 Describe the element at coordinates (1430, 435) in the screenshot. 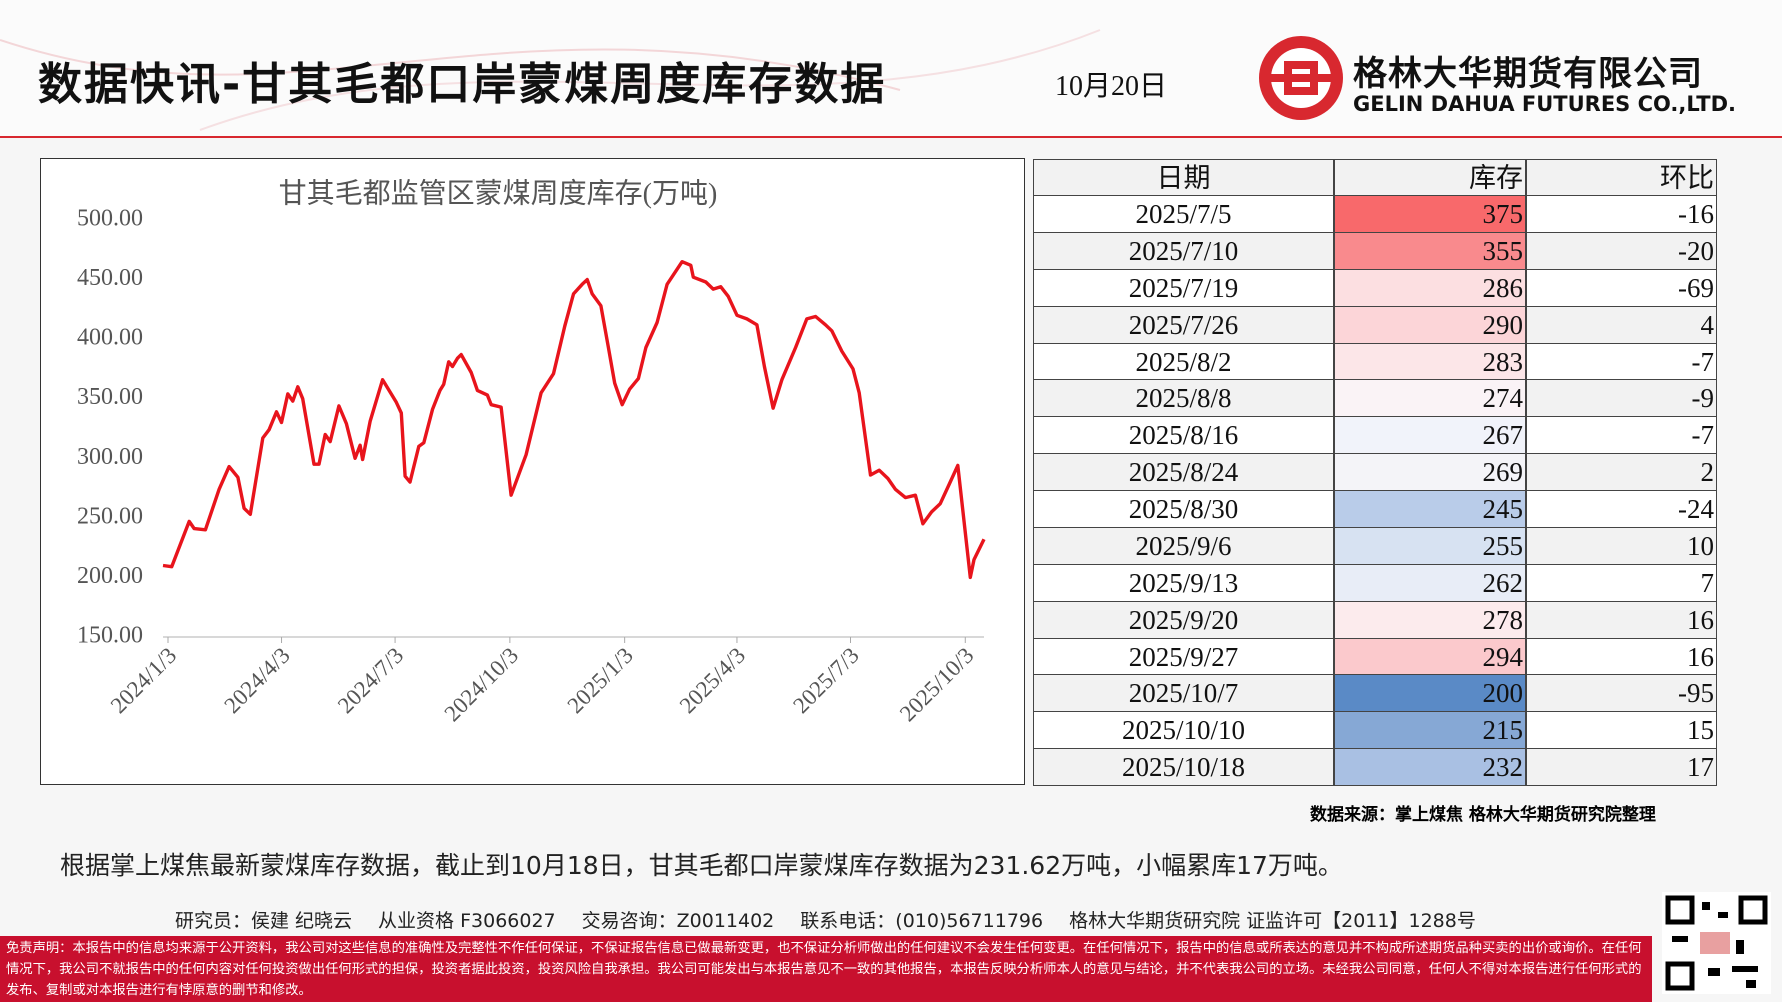

I see `stock-cell: 267` at that location.